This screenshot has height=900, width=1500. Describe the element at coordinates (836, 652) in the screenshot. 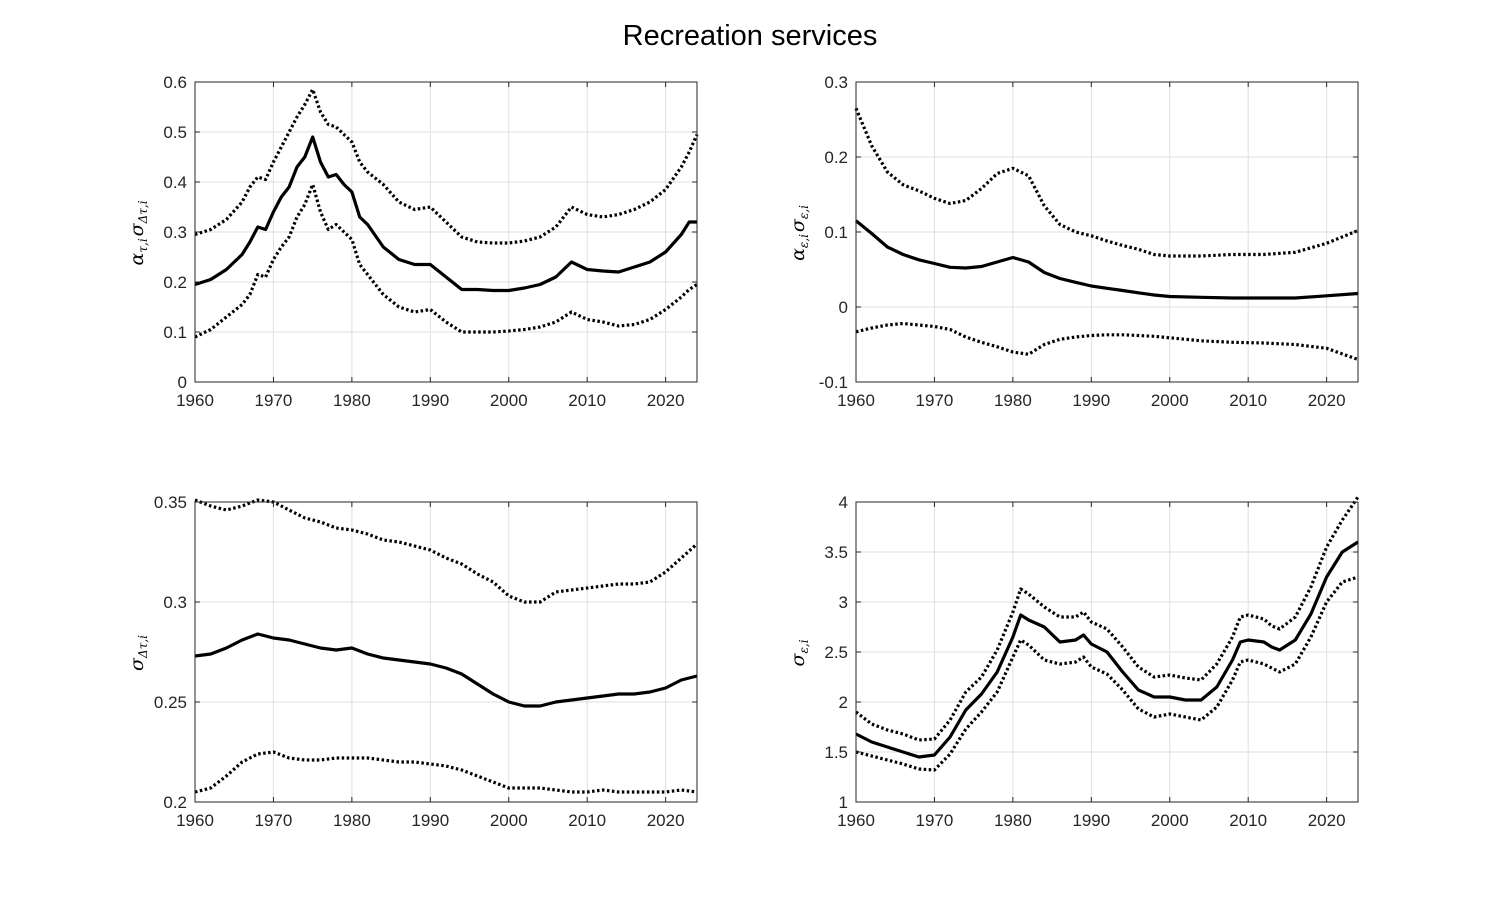

I see `y-tick-label: 2.5` at that location.